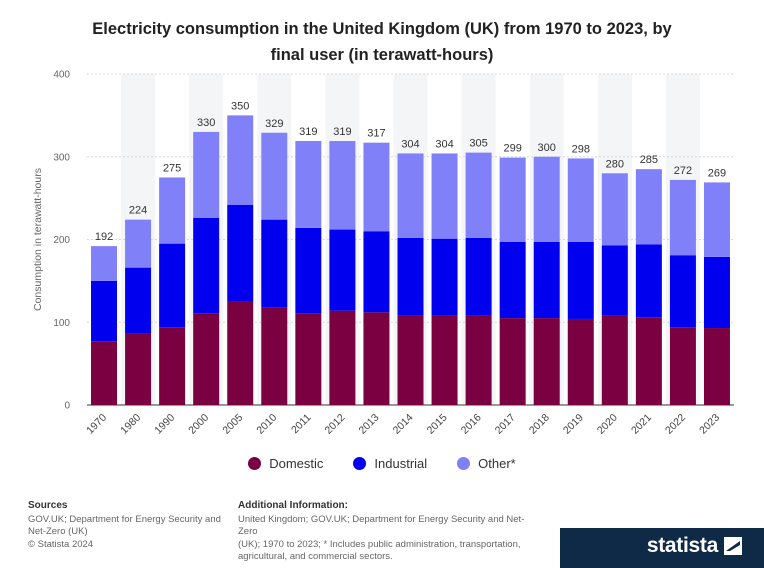 This screenshot has height=568, width=764. Describe the element at coordinates (38, 239) in the screenshot. I see `y-axis-label: Consumption in terawatt-hours` at that location.